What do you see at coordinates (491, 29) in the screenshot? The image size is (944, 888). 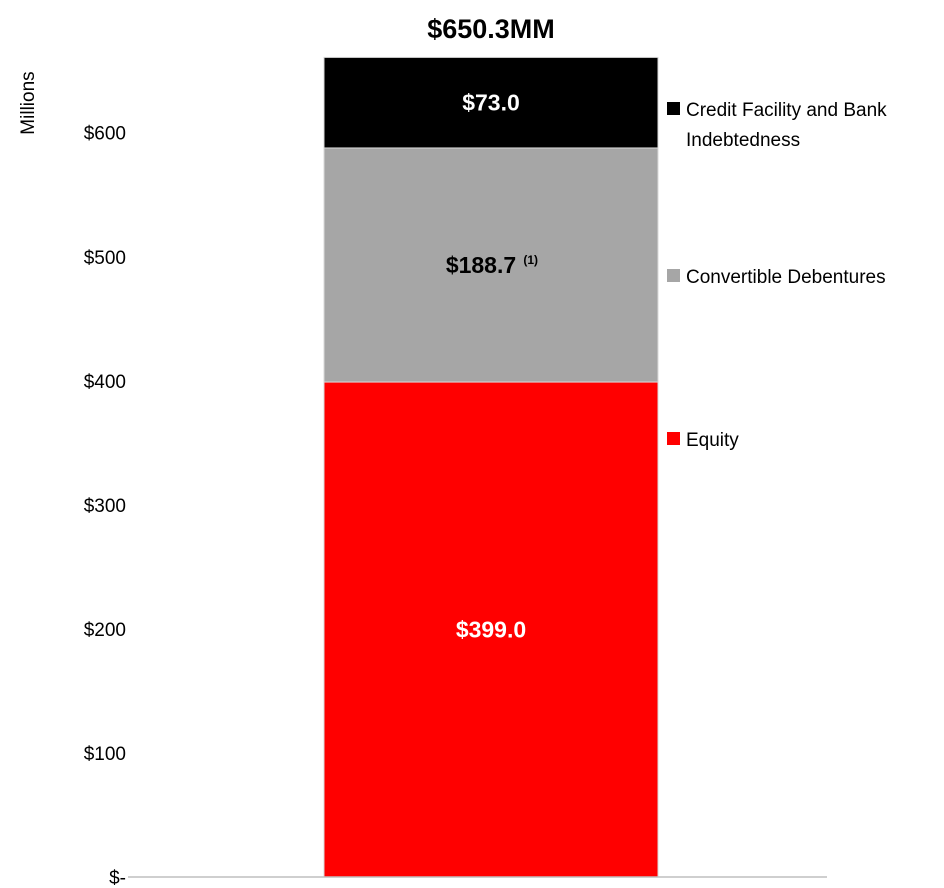 I see `chart-title: $650.3MM` at bounding box center [491, 29].